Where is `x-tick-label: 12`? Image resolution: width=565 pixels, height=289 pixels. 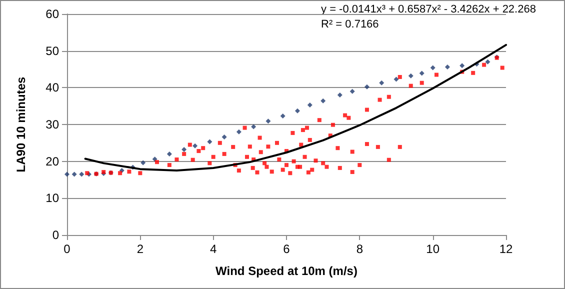
x-tick-label: 12 is located at coordinates (506, 249).